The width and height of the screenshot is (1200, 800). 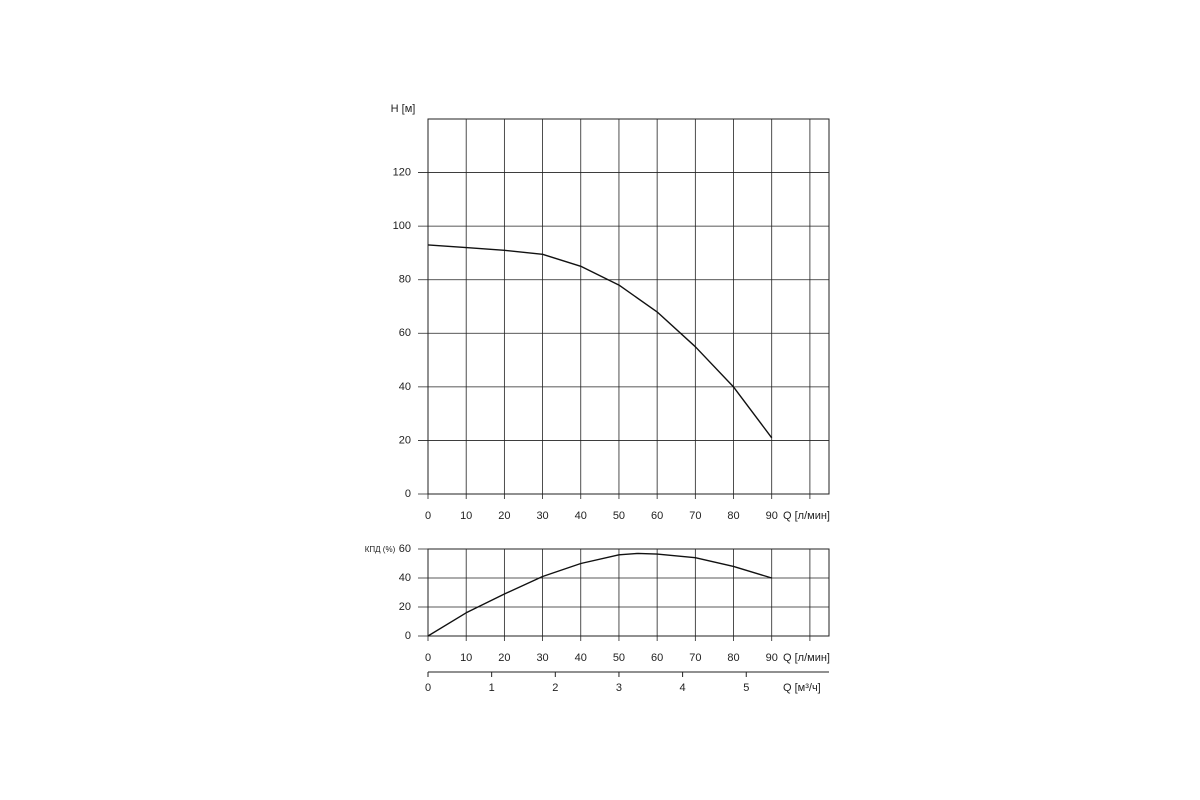 I want to click on y-axis-label: КПД (%), so click(x=380, y=549).